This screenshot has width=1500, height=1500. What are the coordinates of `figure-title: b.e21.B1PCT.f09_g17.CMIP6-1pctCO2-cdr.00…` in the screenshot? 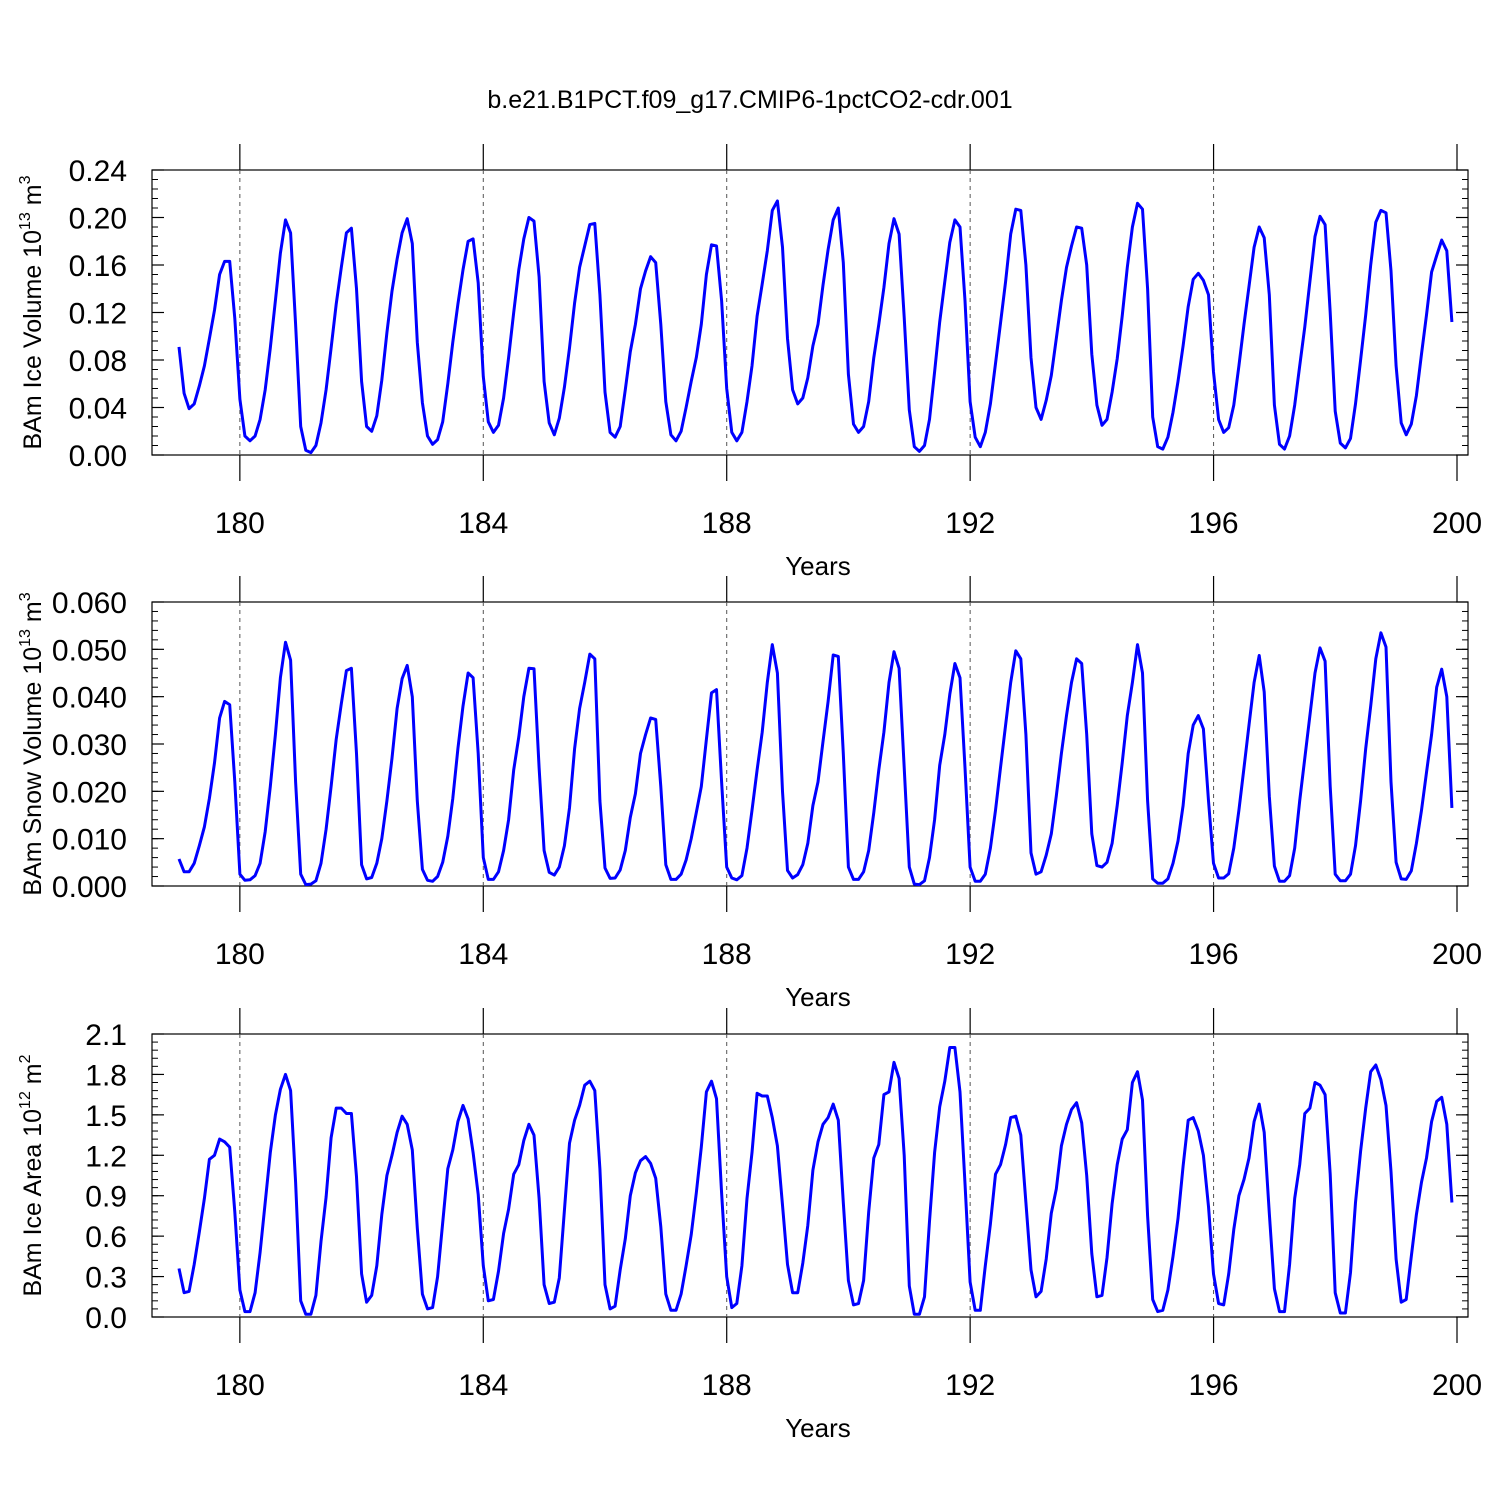 It's located at (749, 100).